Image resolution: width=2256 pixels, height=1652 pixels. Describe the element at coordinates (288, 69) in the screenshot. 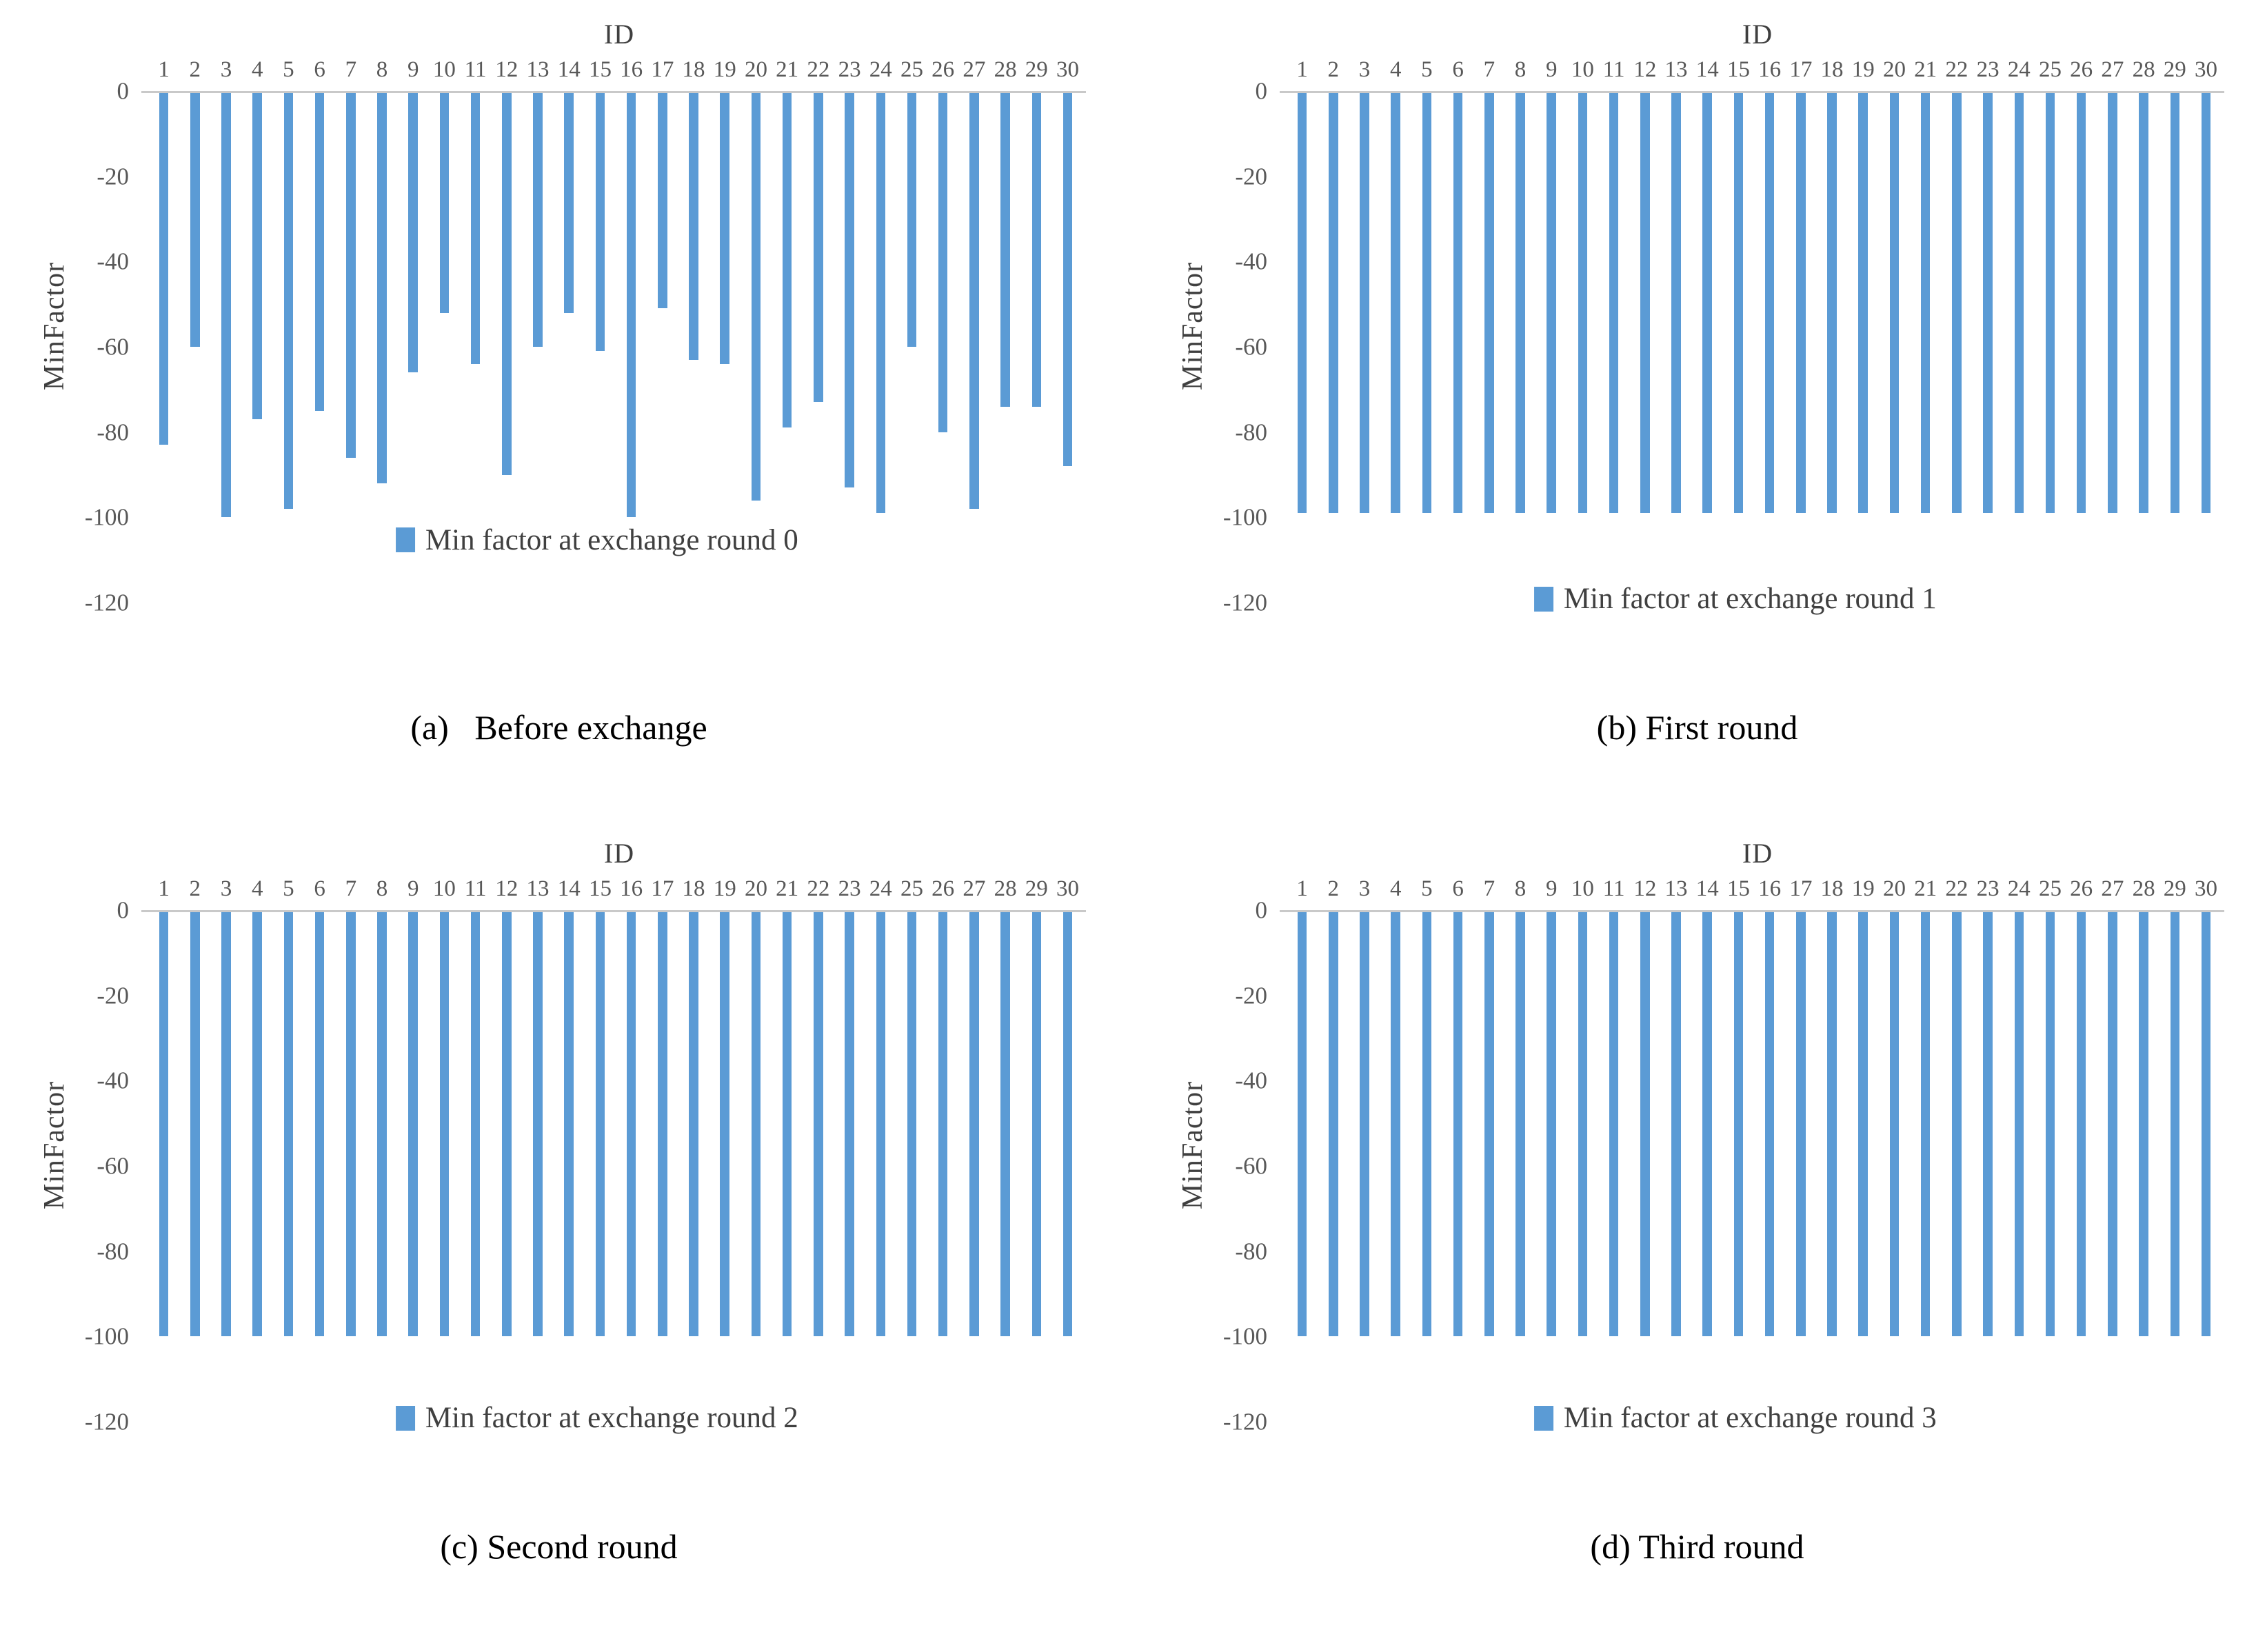

I see `x-tick-label: 5` at that location.